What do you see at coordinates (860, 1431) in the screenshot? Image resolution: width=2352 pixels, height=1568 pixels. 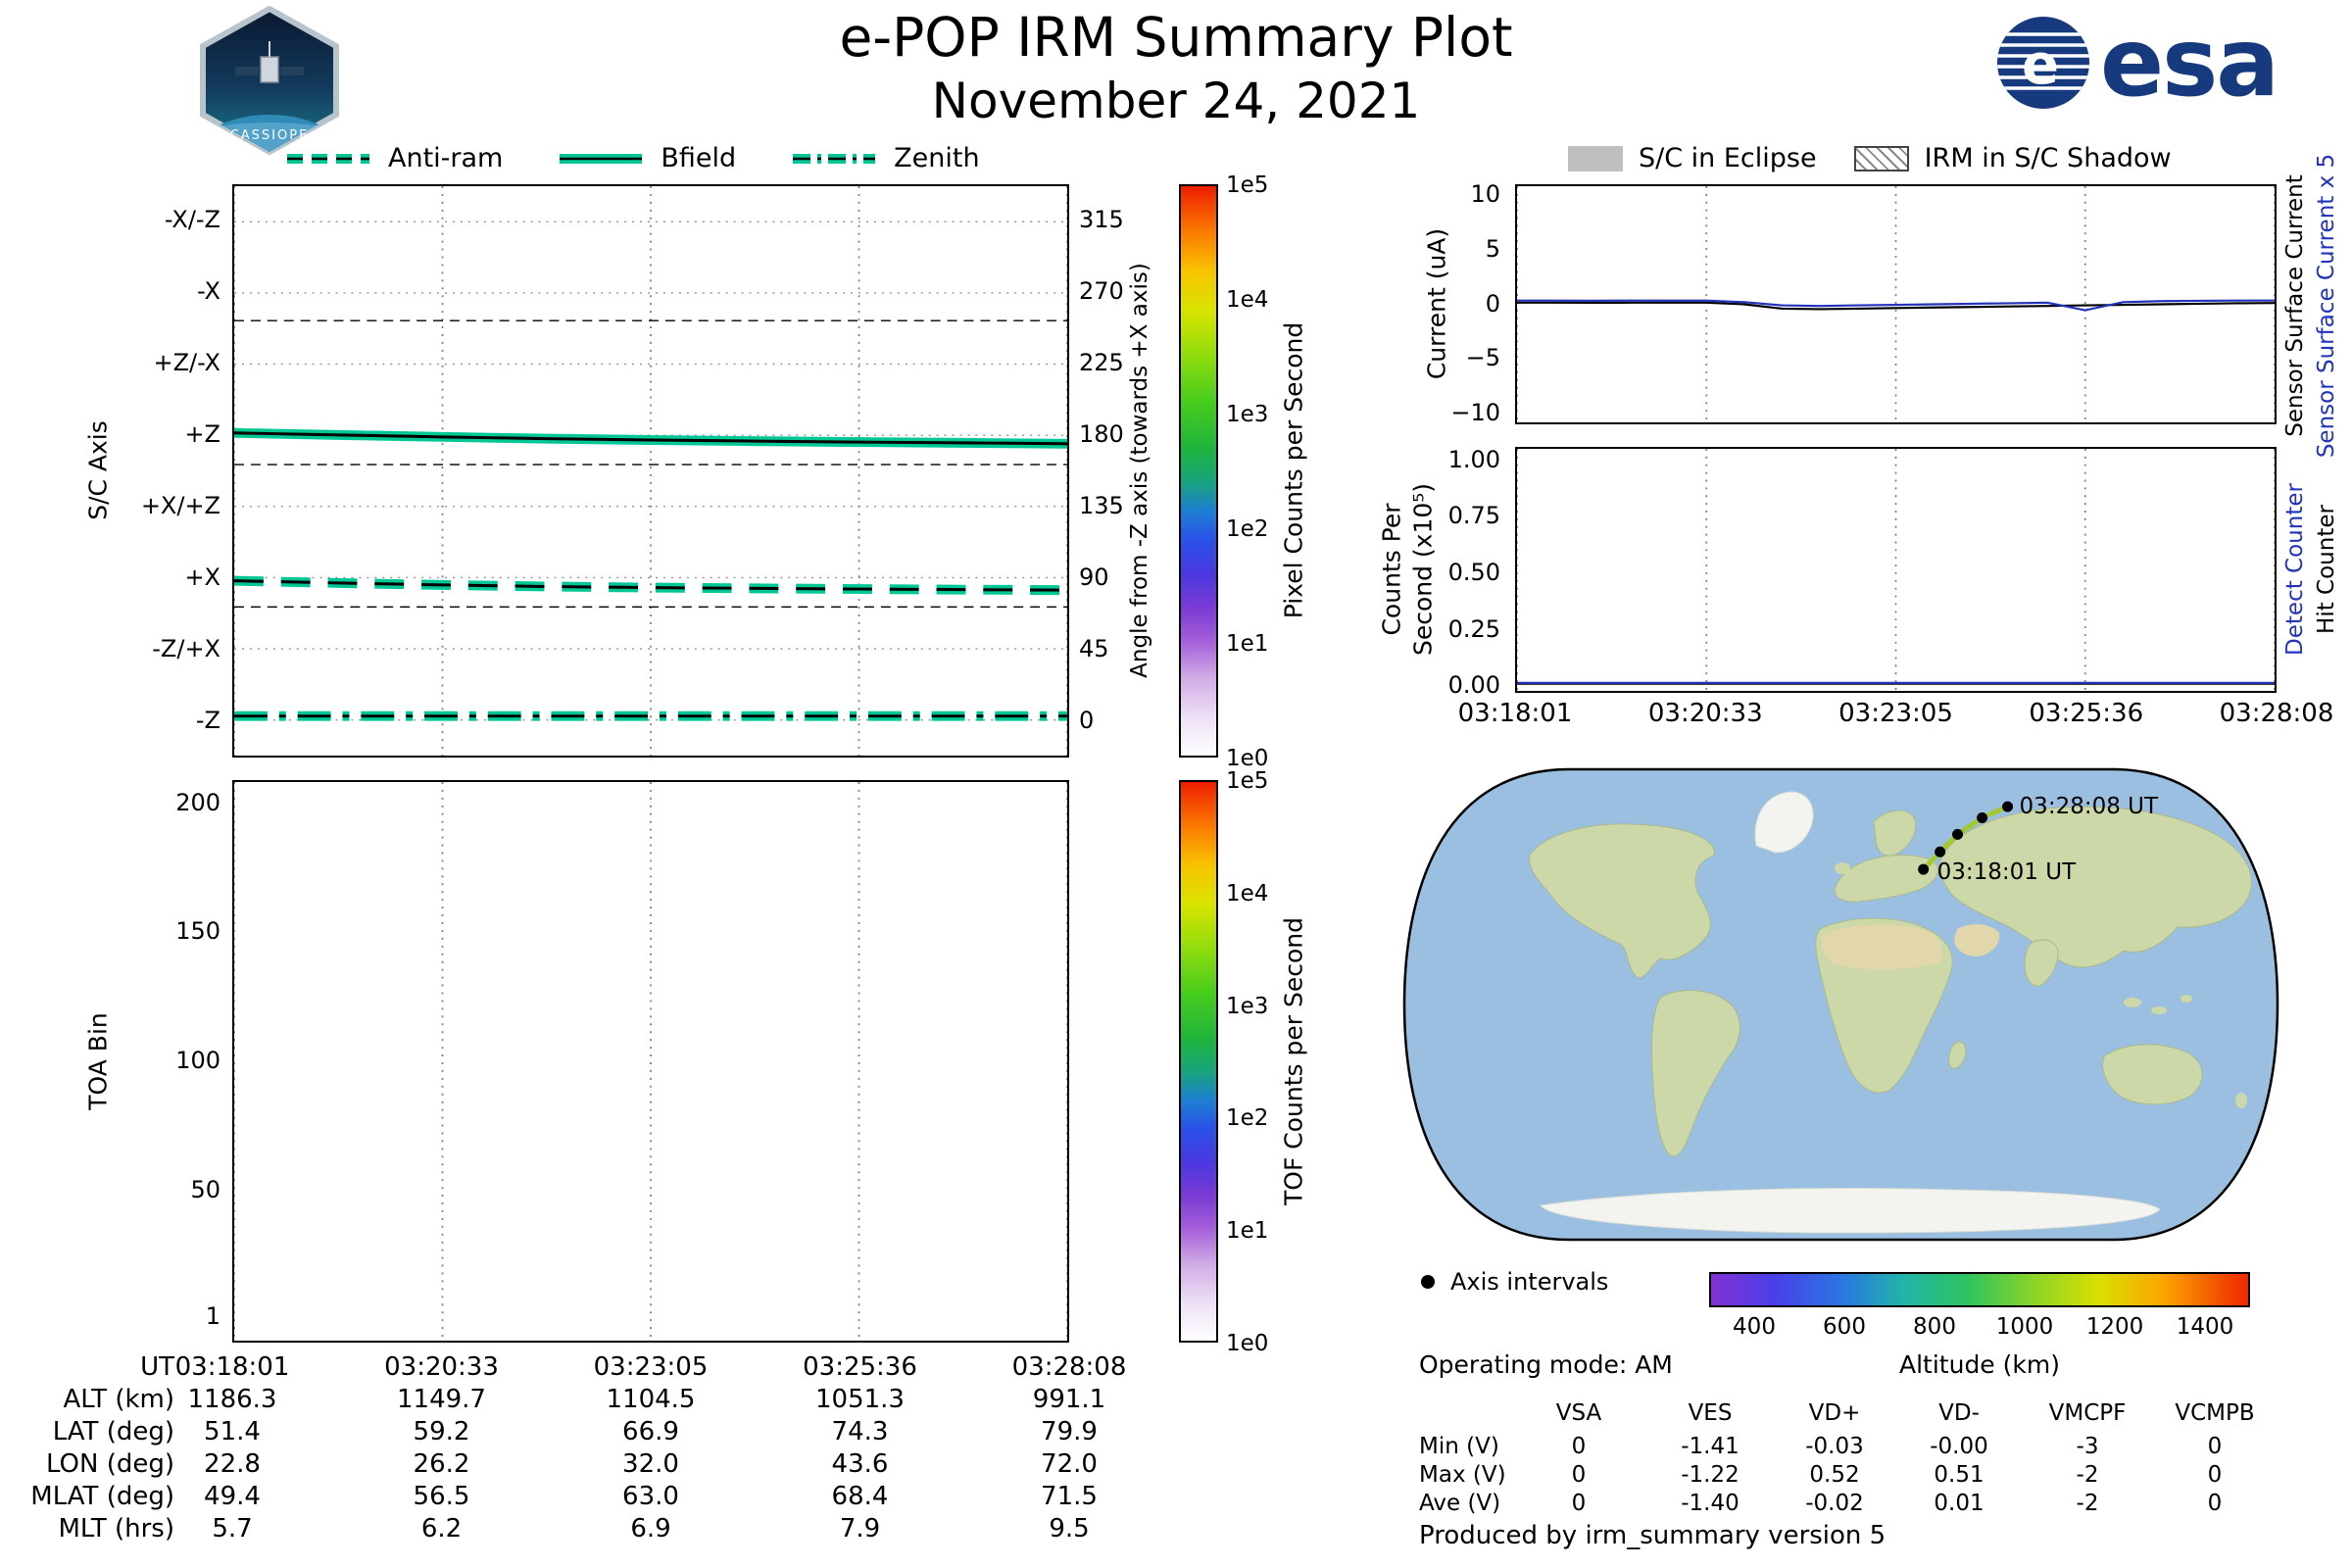 I see `ephemeris-value: 74.3` at bounding box center [860, 1431].